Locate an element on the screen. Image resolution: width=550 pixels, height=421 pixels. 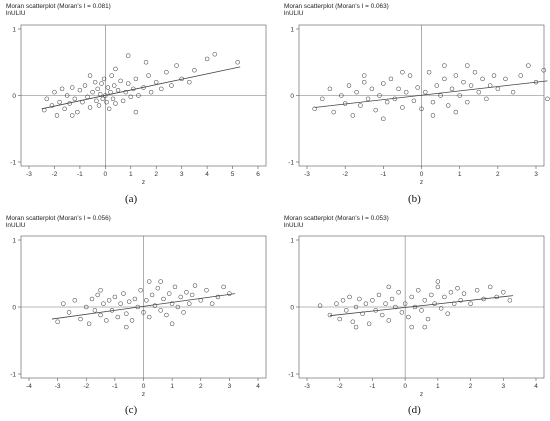
panel-caption: (c) is located at coordinates (131, 410).